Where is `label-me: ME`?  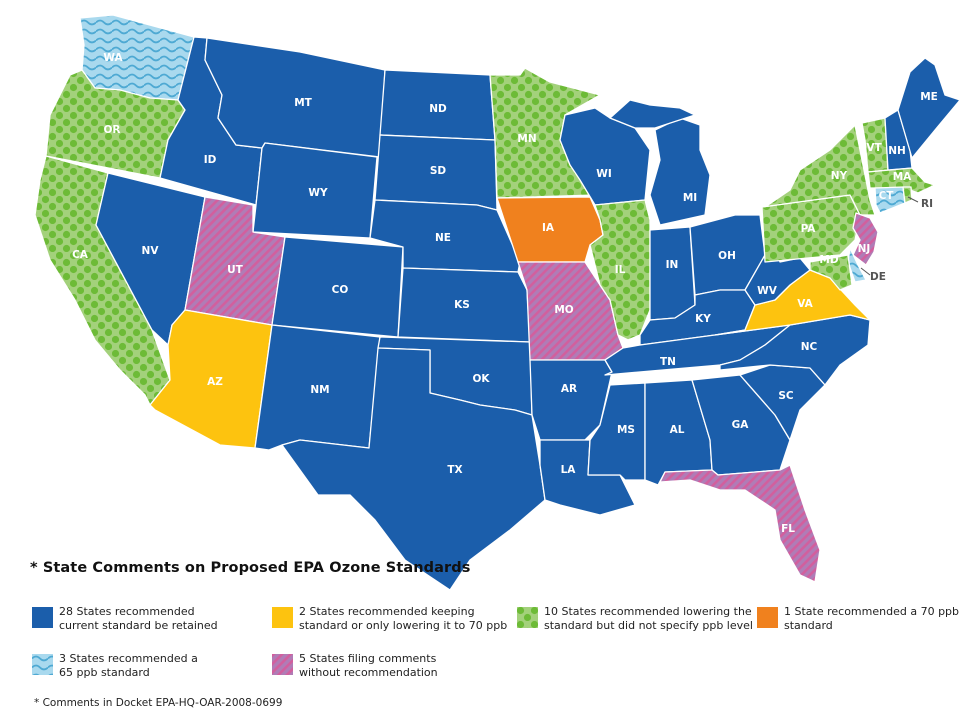
label-me: ME is located at coordinates (929, 97).